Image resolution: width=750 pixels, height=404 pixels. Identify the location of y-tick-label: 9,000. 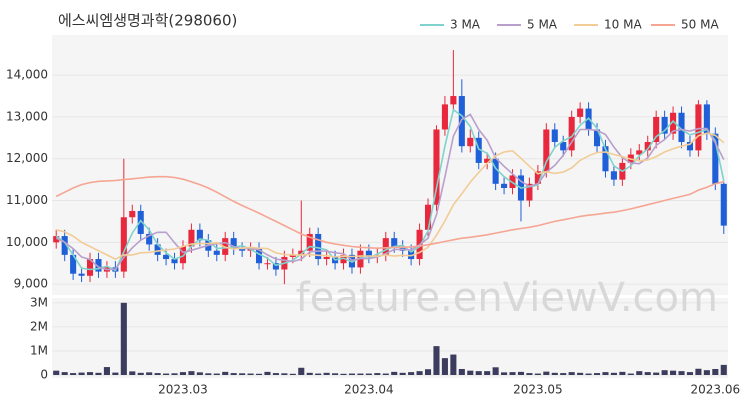
(31, 284).